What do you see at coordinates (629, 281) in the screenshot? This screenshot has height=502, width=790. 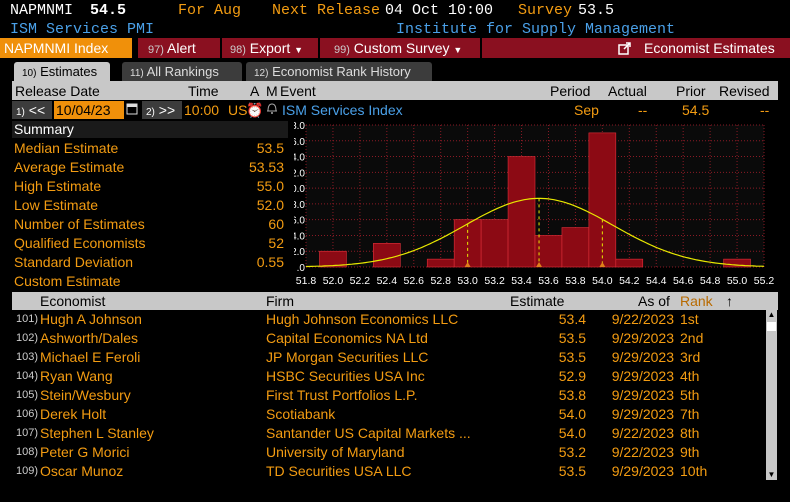 I see `x-tick-label: 54.2` at bounding box center [629, 281].